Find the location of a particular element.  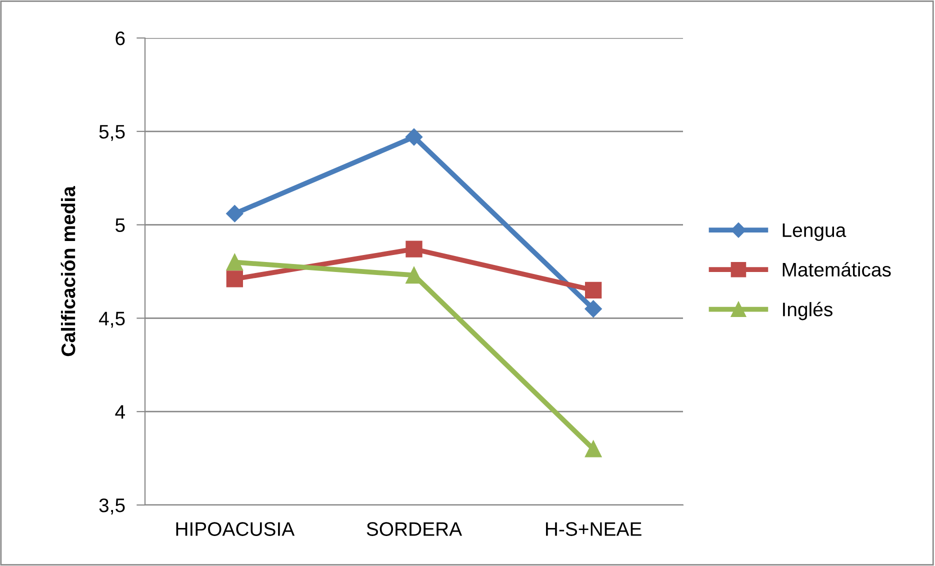

y-tick-label: 5,5 is located at coordinates (112, 133).